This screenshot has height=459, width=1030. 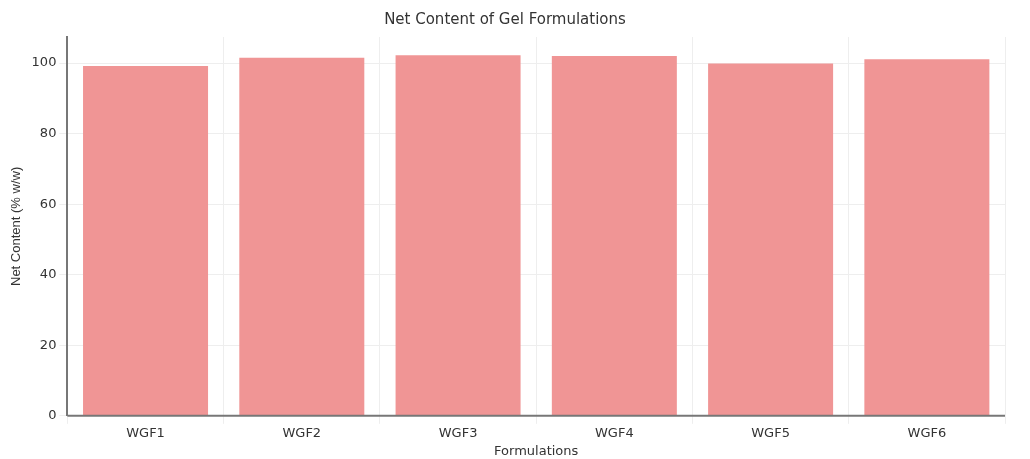 I want to click on y-tick-label: 60, so click(x=48, y=203).